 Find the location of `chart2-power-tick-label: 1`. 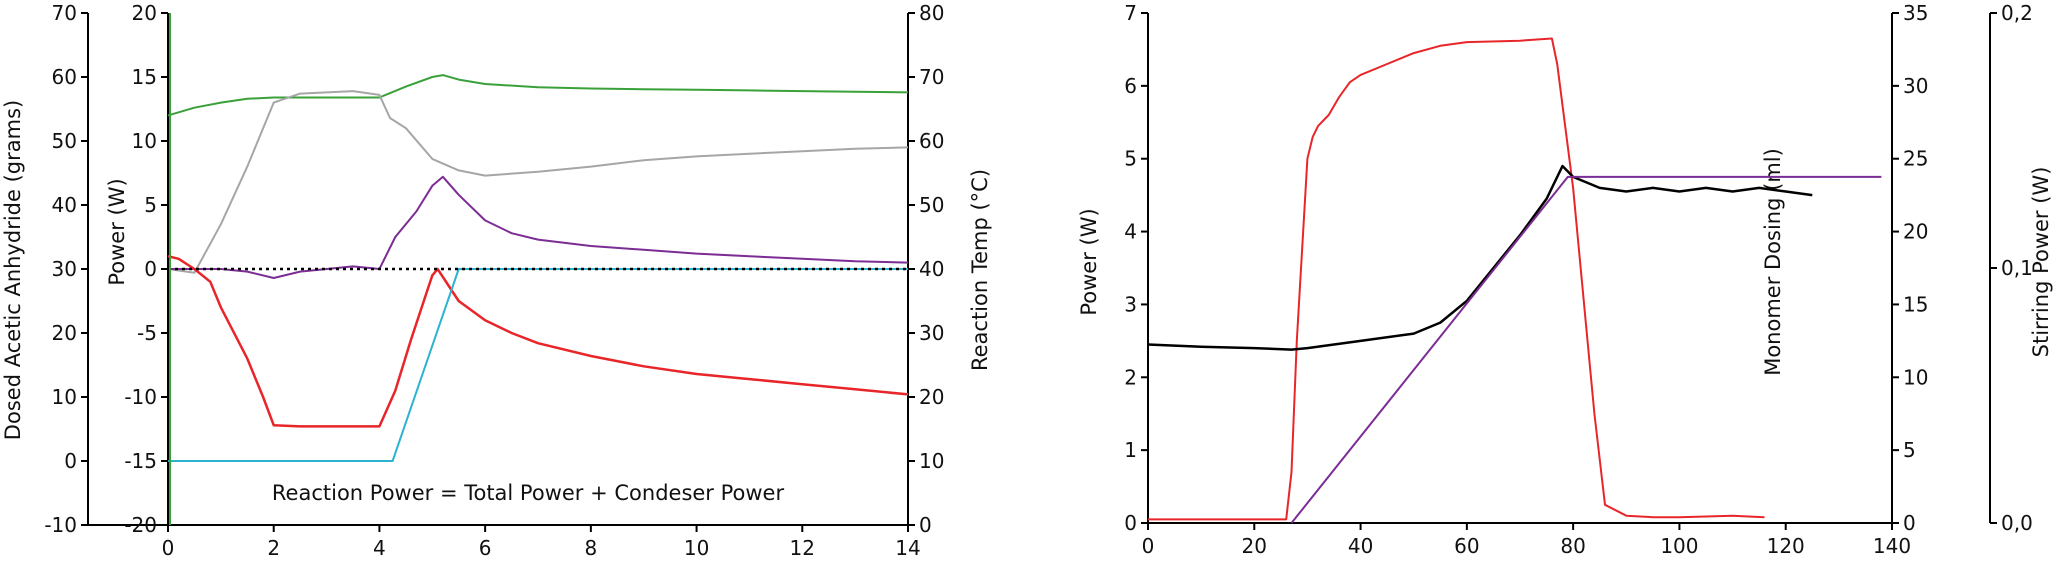

chart2-power-tick-label: 1 is located at coordinates (1130, 450).